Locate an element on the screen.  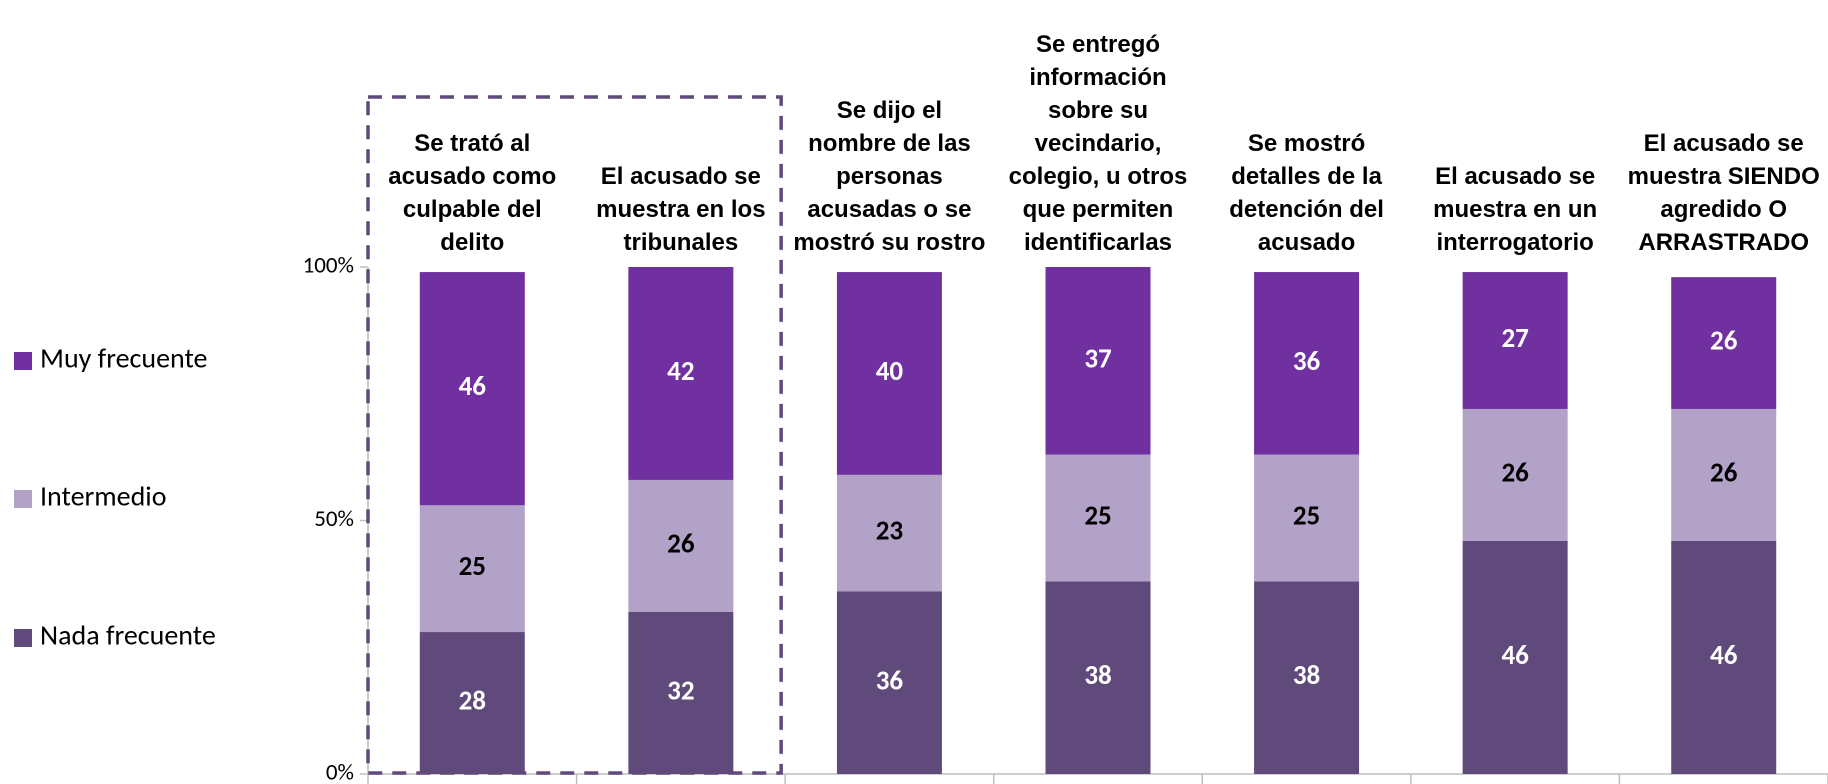
data-label: 32 is located at coordinates (680, 690).